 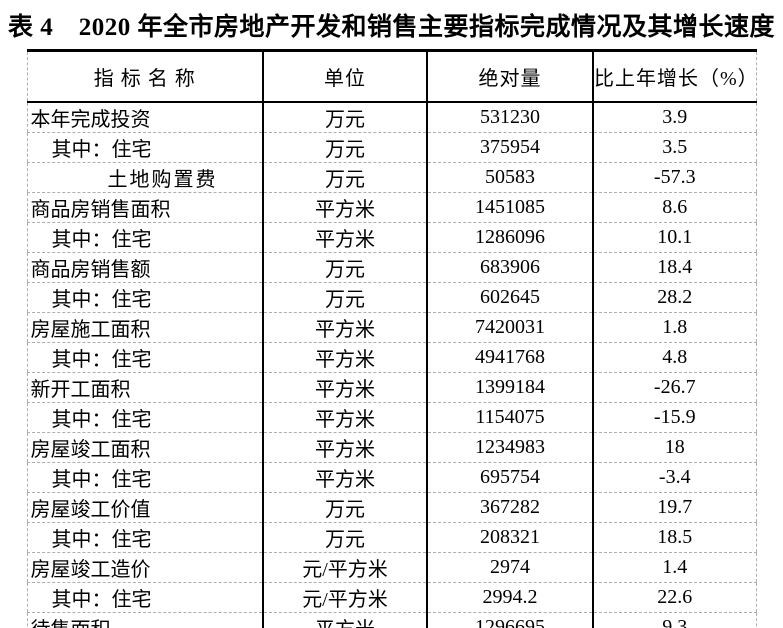 I want to click on table-row: 房屋竣工价值 万元 367282 19.7, so click(x=391, y=507).